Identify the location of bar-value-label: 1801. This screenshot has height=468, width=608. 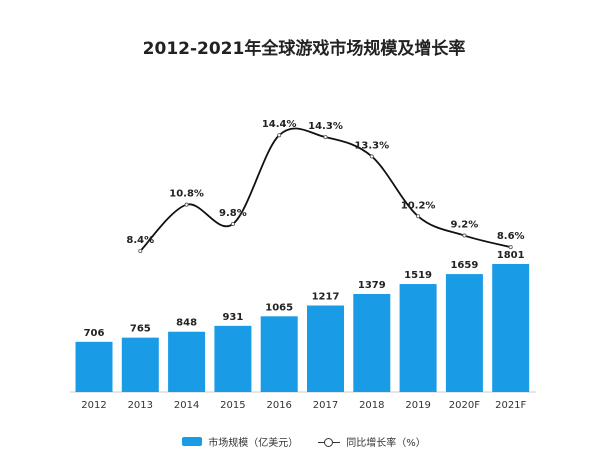
(511, 255).